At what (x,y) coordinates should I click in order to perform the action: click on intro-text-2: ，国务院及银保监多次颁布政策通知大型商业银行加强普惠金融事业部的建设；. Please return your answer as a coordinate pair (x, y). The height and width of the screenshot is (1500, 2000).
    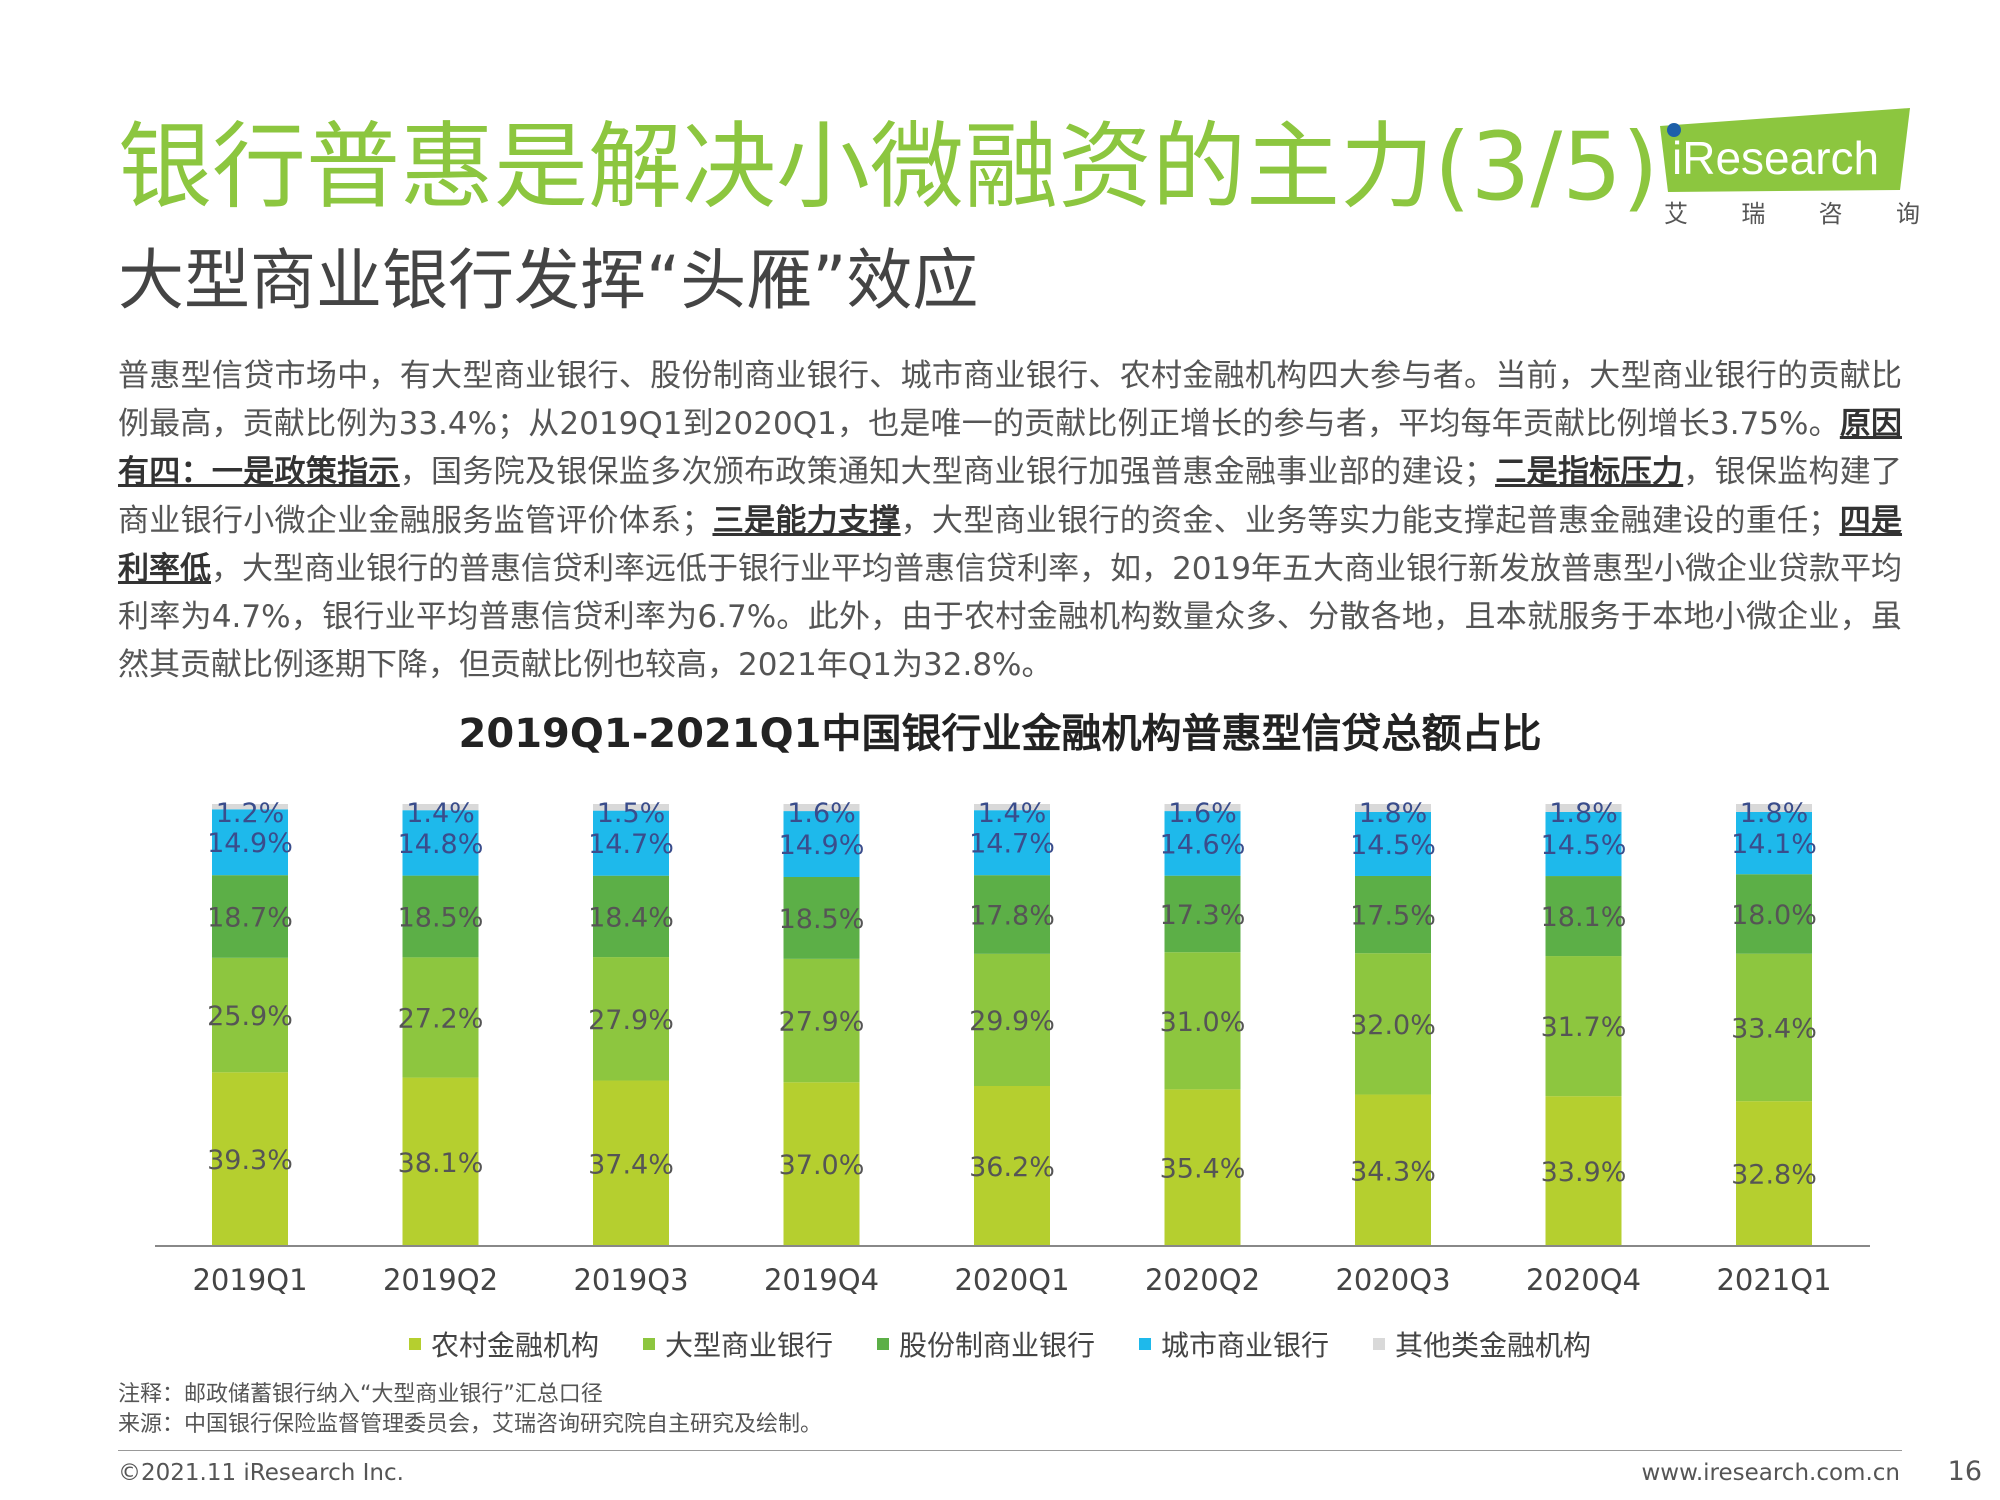
    Looking at the image, I should click on (947, 472).